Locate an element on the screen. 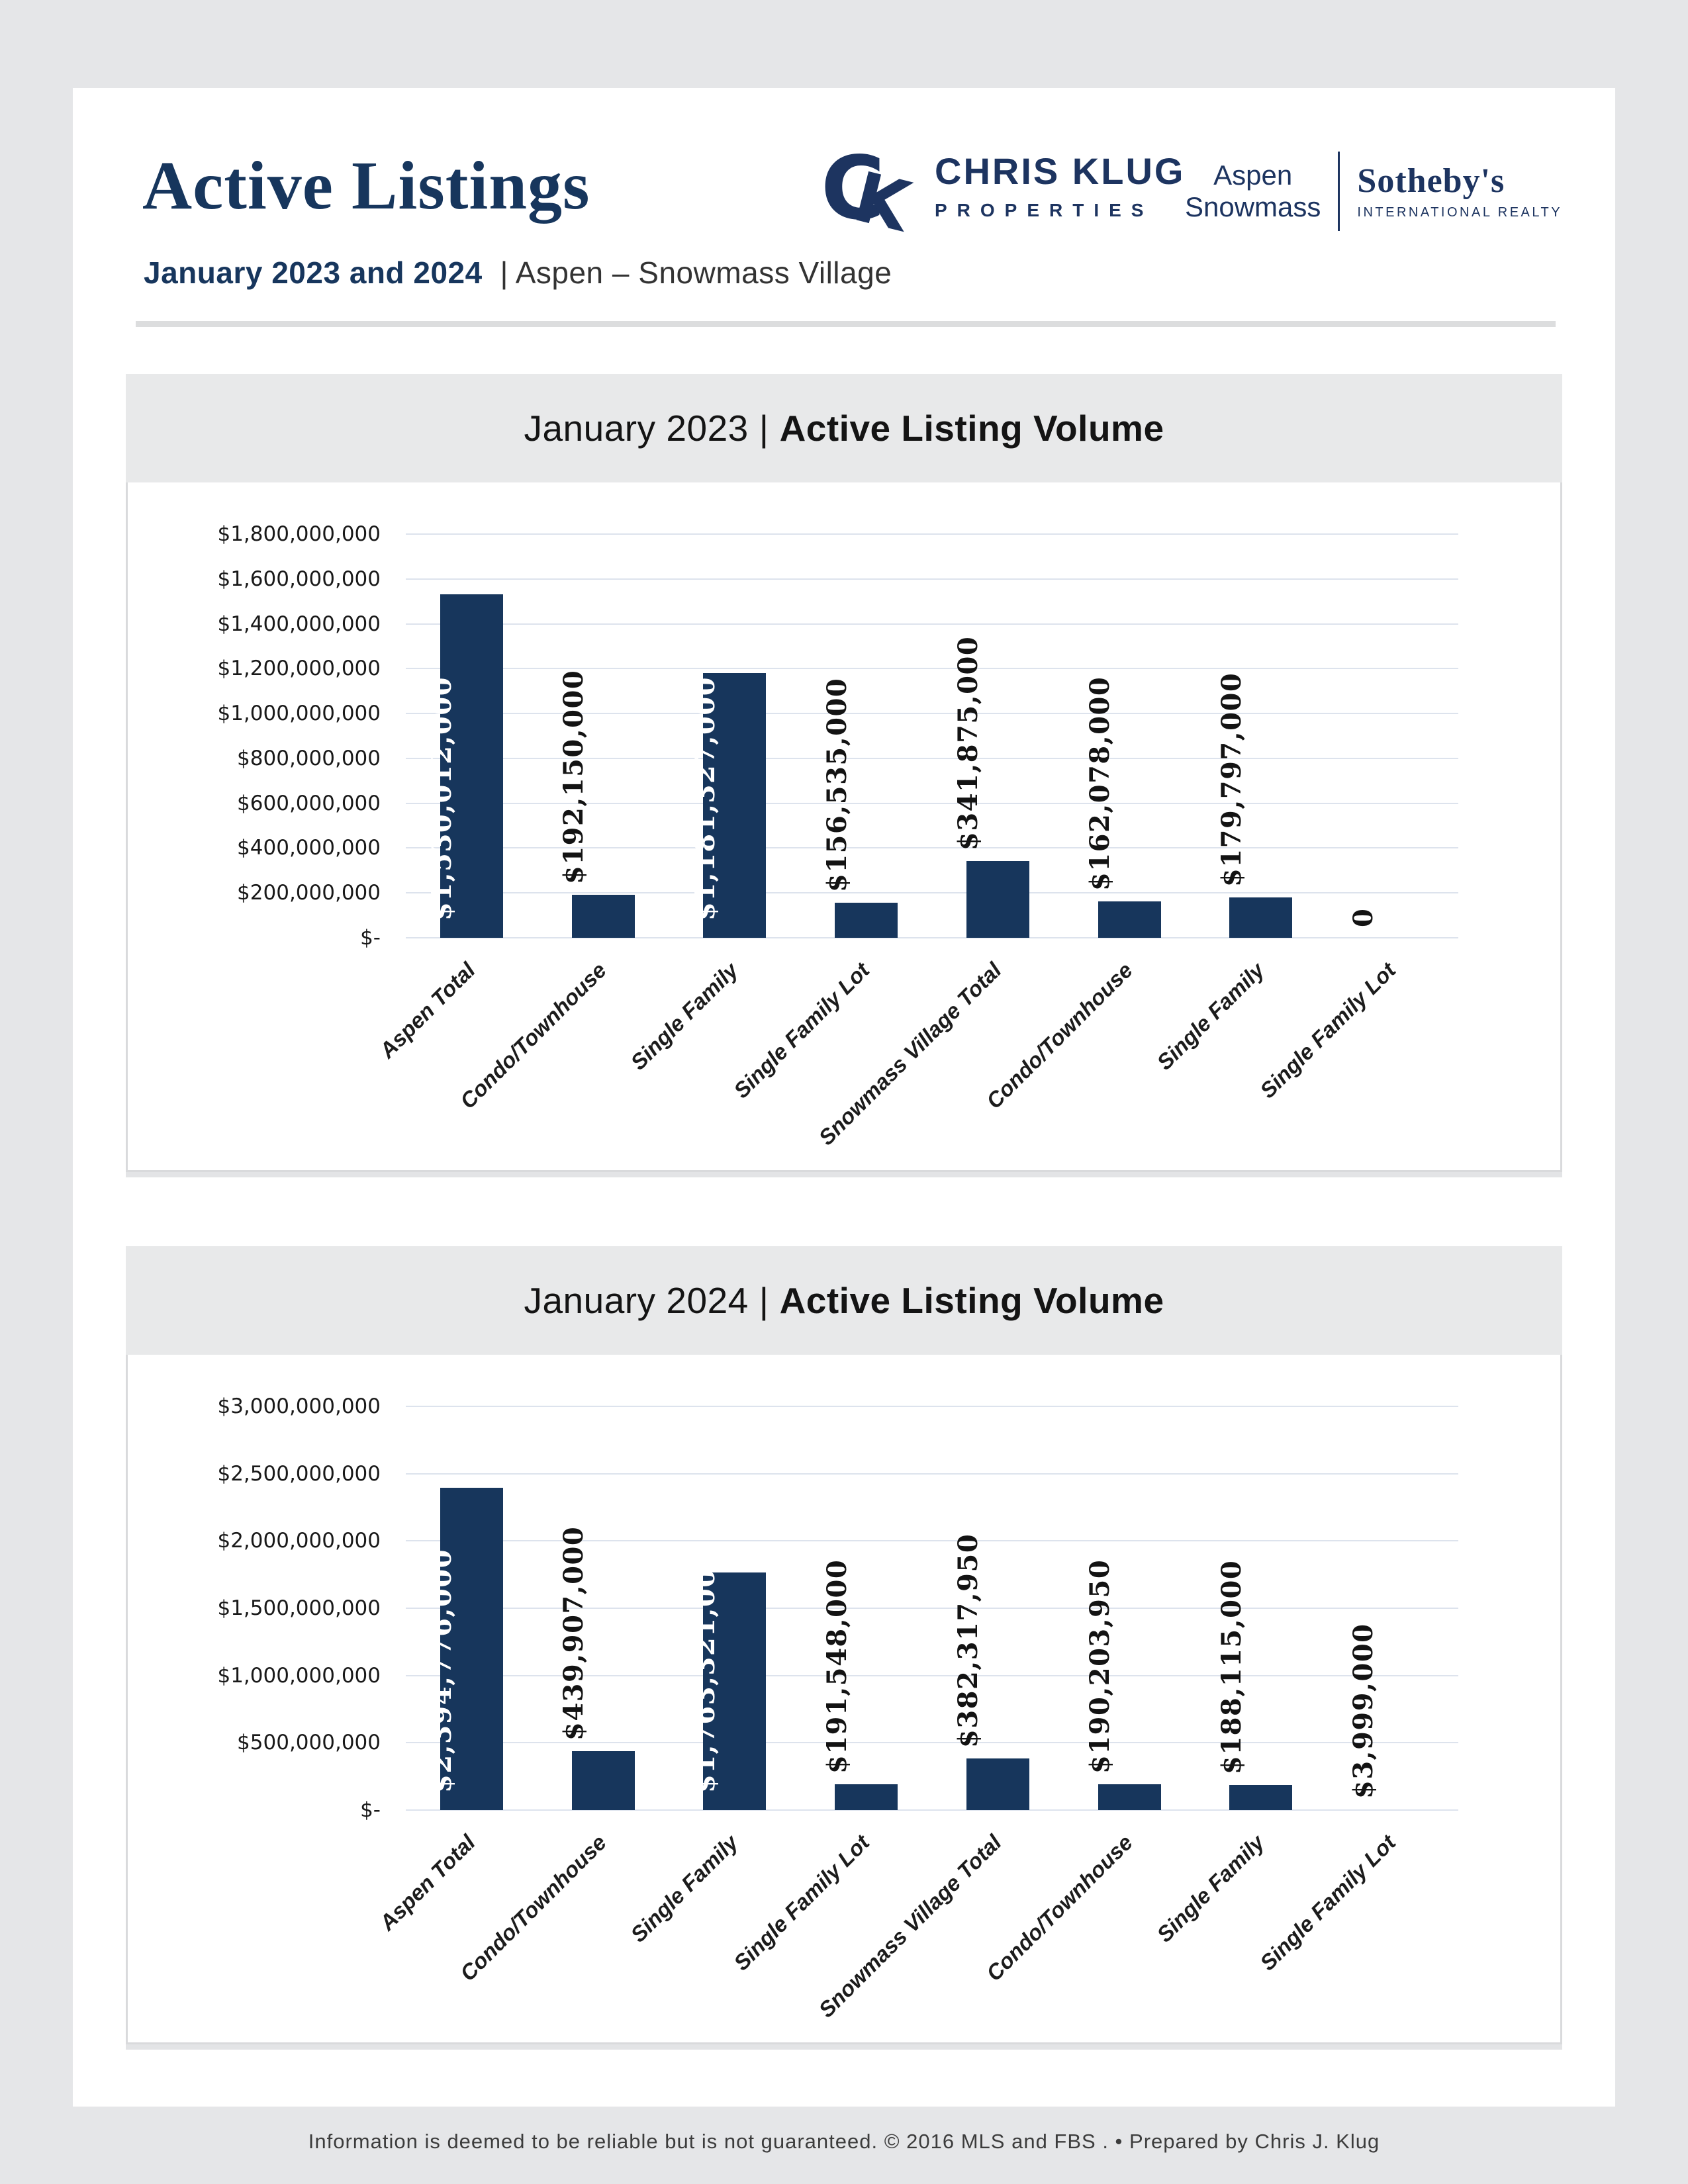 The width and height of the screenshot is (1688, 2184). bar-value-label: $1,530,012,000 is located at coordinates (442, 798).